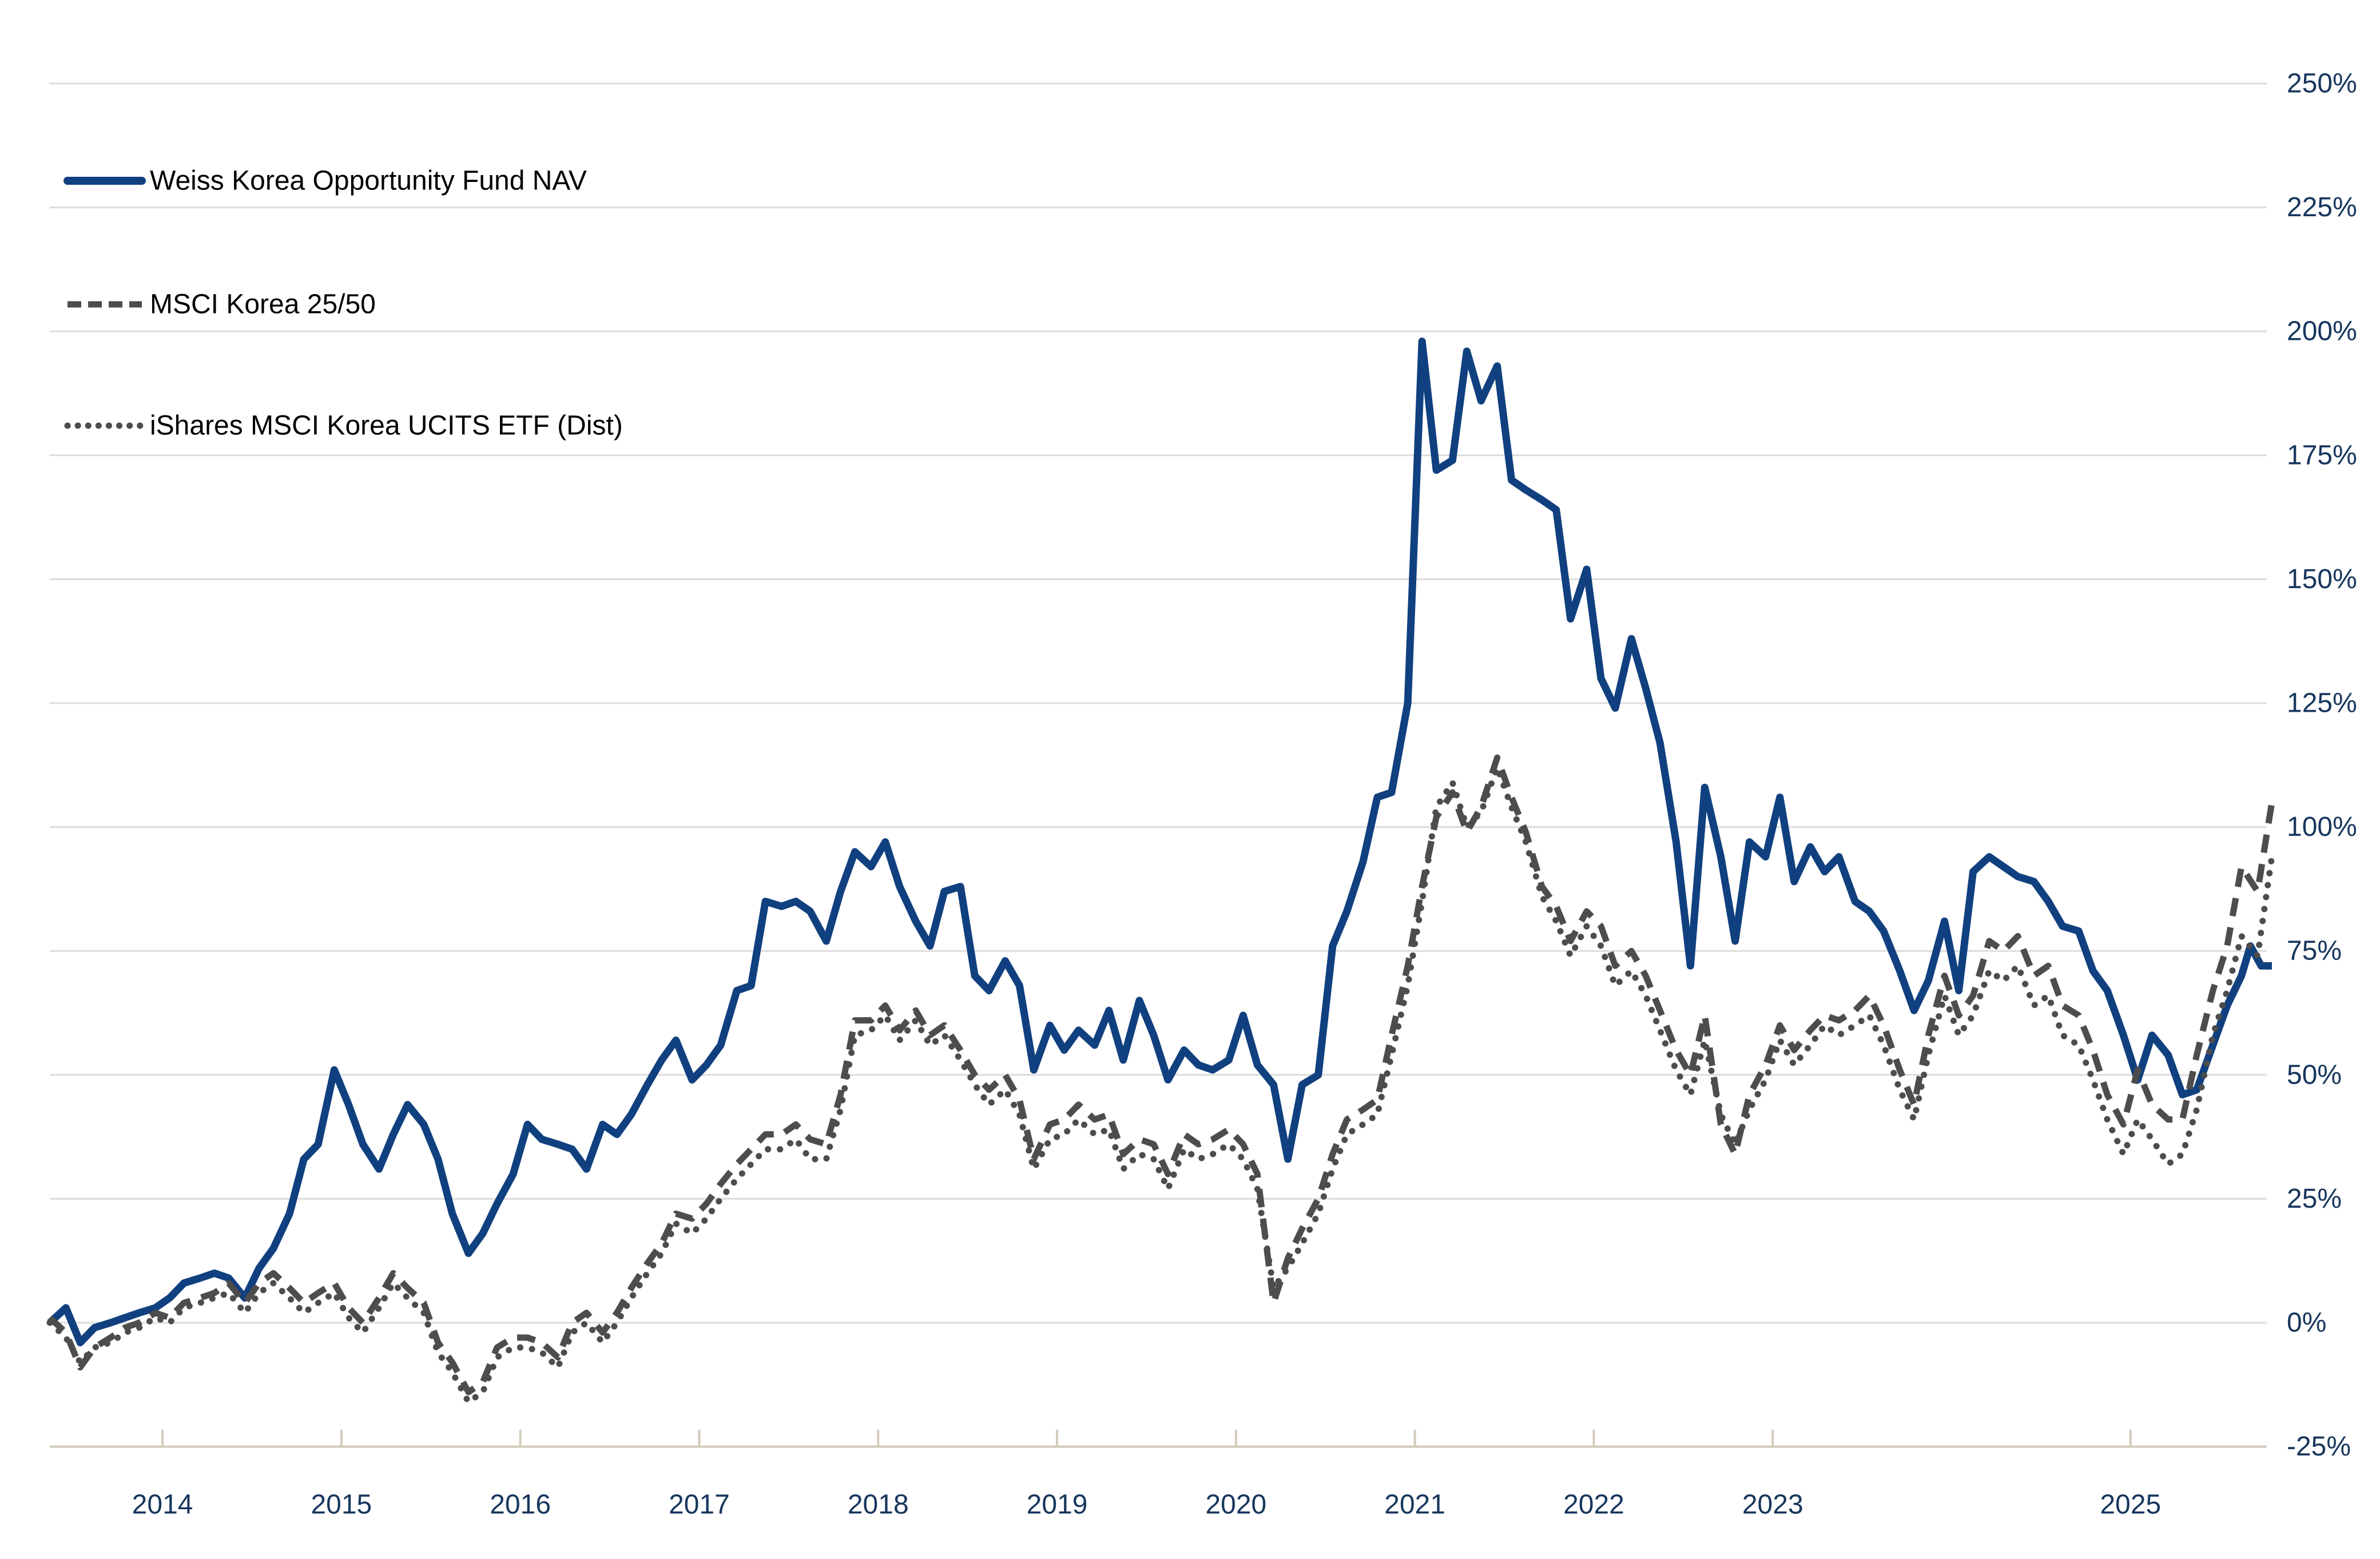  I want to click on y-tick-label: 150%, so click(2322, 579).